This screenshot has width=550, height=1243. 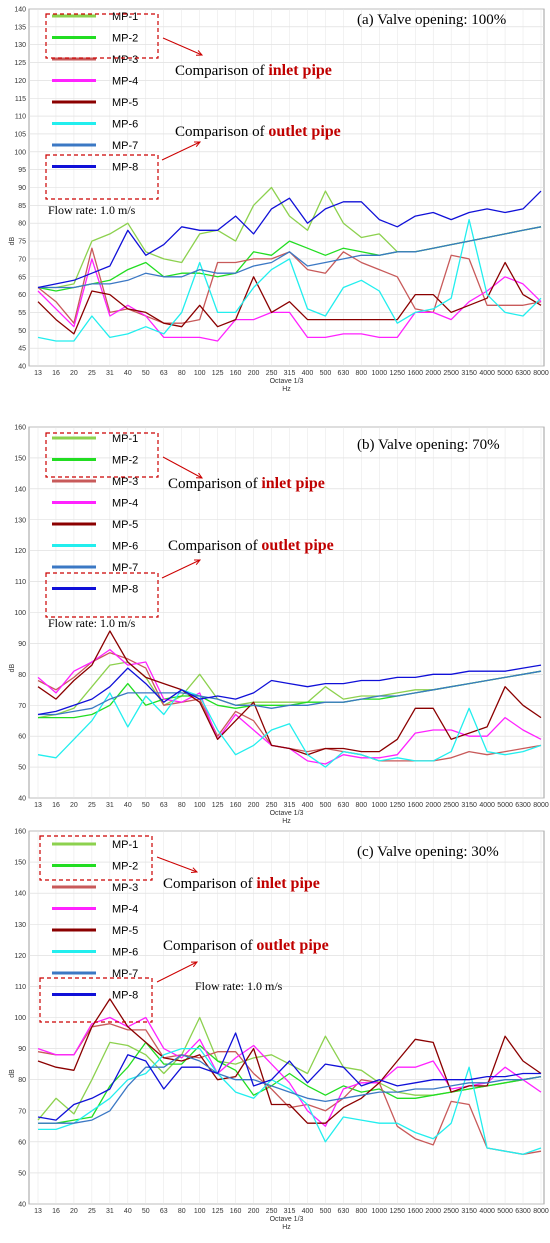 What do you see at coordinates (92, 1211) in the screenshot?
I see `x-tick-label: 25` at bounding box center [92, 1211].